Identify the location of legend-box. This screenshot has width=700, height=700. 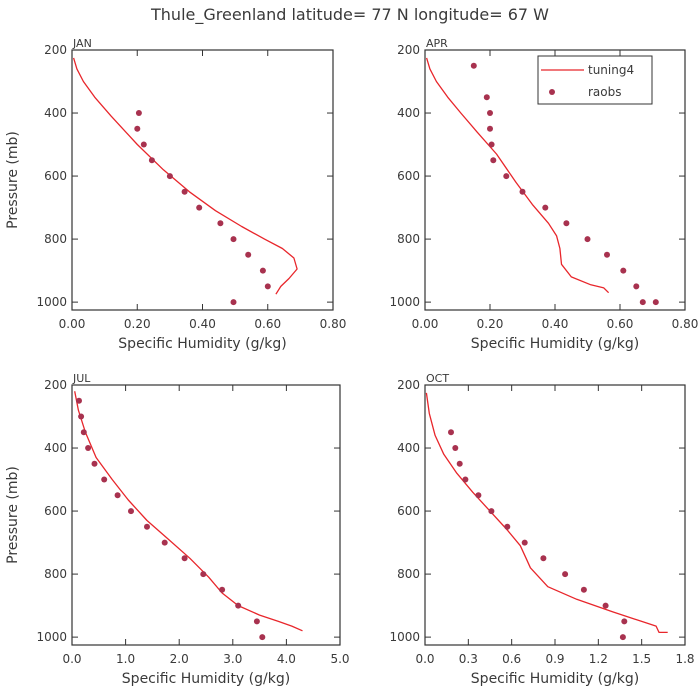
(595, 80).